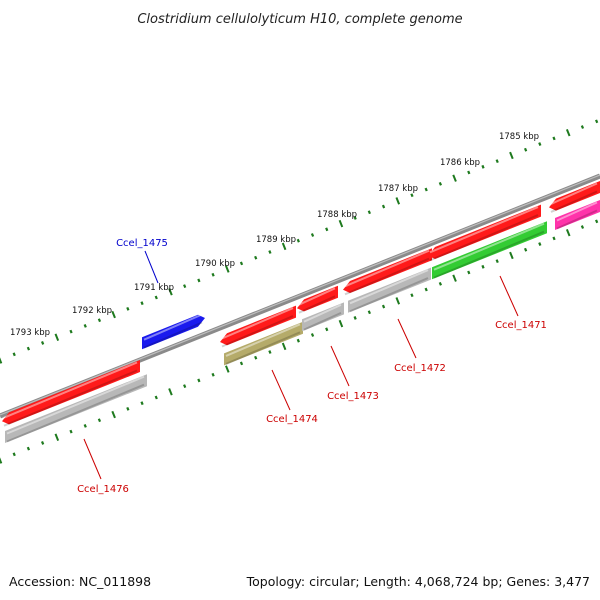 This screenshot has width=600, height=600. I want to click on tick-label-1785: 1785 kbp, so click(519, 137).